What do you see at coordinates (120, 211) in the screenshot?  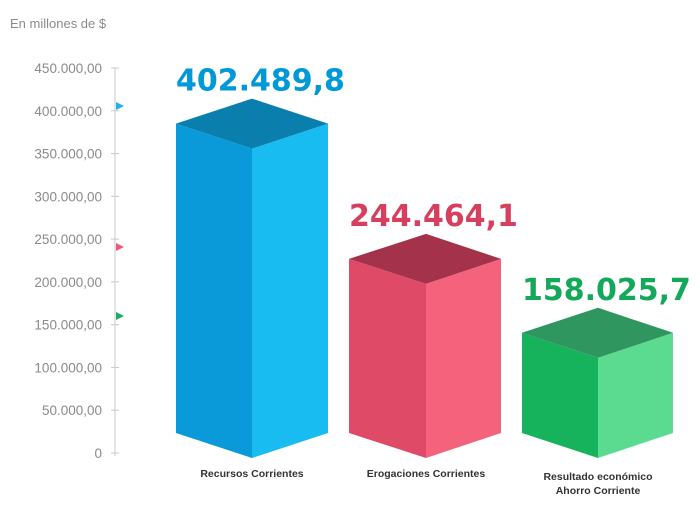 I see `y-axis-markers` at bounding box center [120, 211].